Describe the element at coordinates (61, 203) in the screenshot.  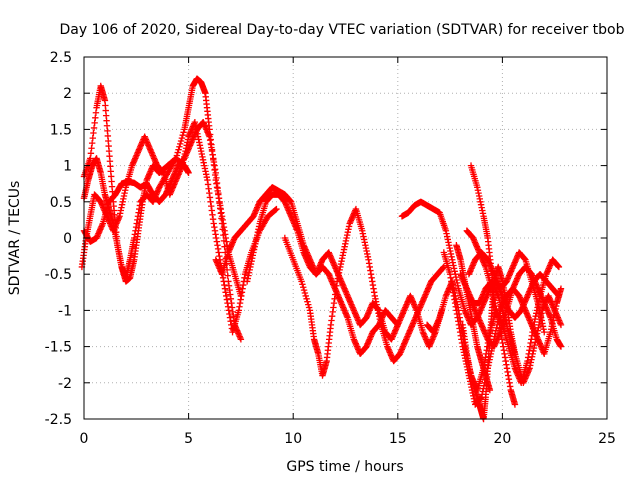
I see `y-tick-label: 0.5` at that location.